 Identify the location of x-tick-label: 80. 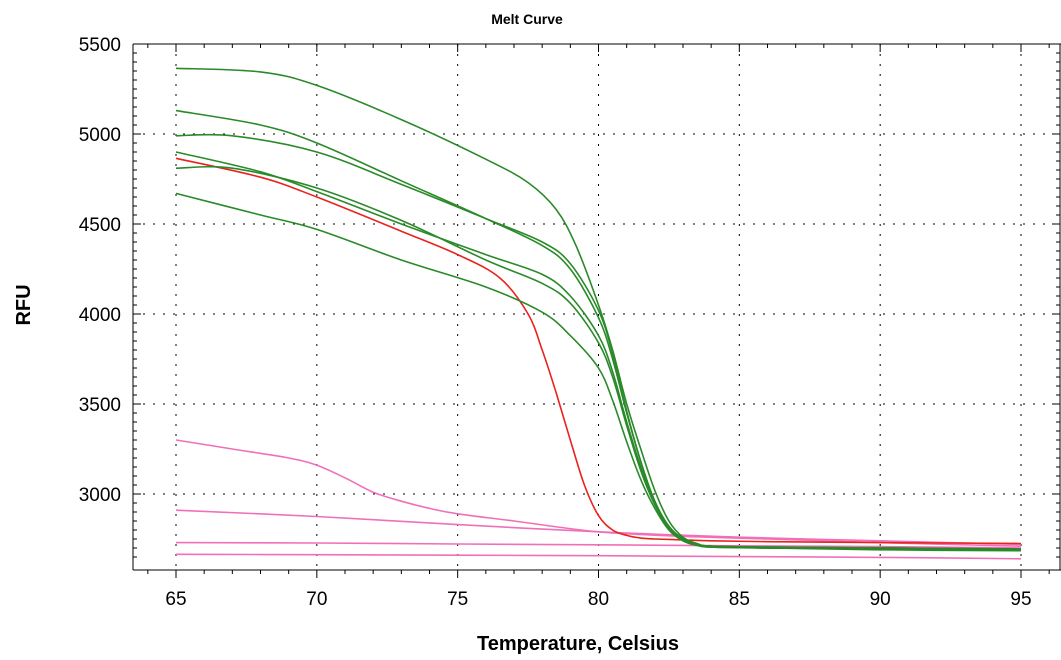
(598, 599).